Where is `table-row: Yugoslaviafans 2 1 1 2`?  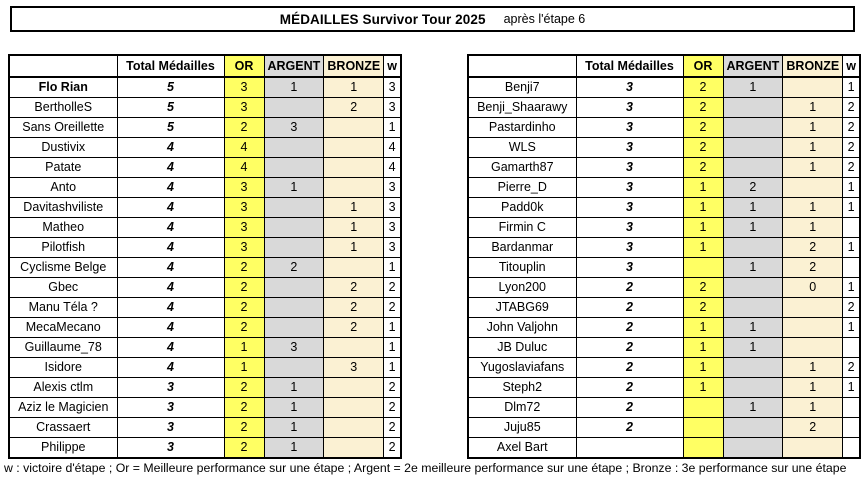 table-row: Yugoslaviafans 2 1 1 2 is located at coordinates (664, 367).